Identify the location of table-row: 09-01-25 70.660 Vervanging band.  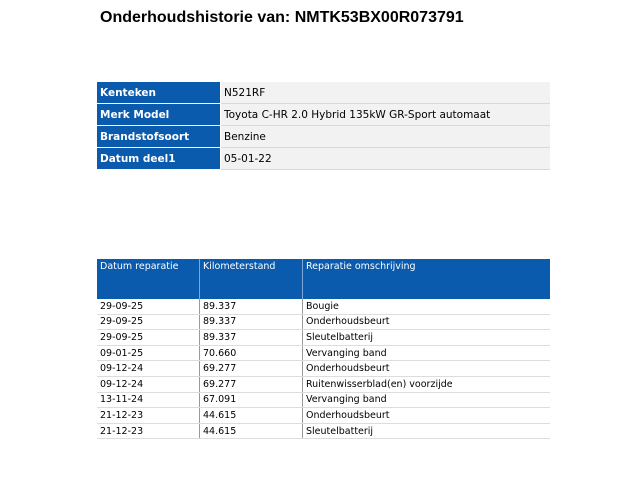
(323, 353).